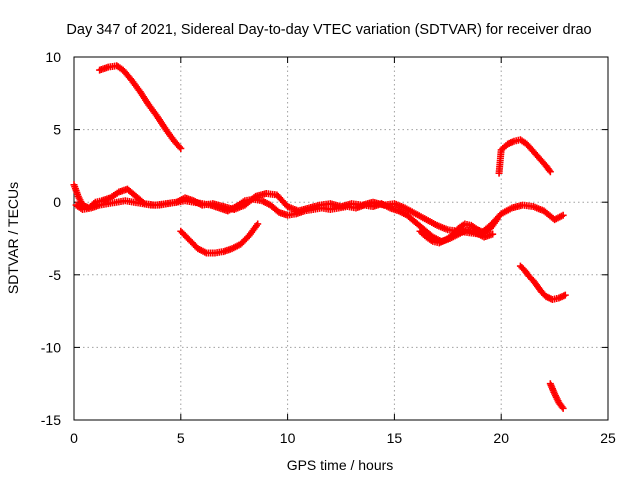 Image resolution: width=640 pixels, height=480 pixels. Describe the element at coordinates (395, 438) in the screenshot. I see `x-tick-label: 15` at that location.